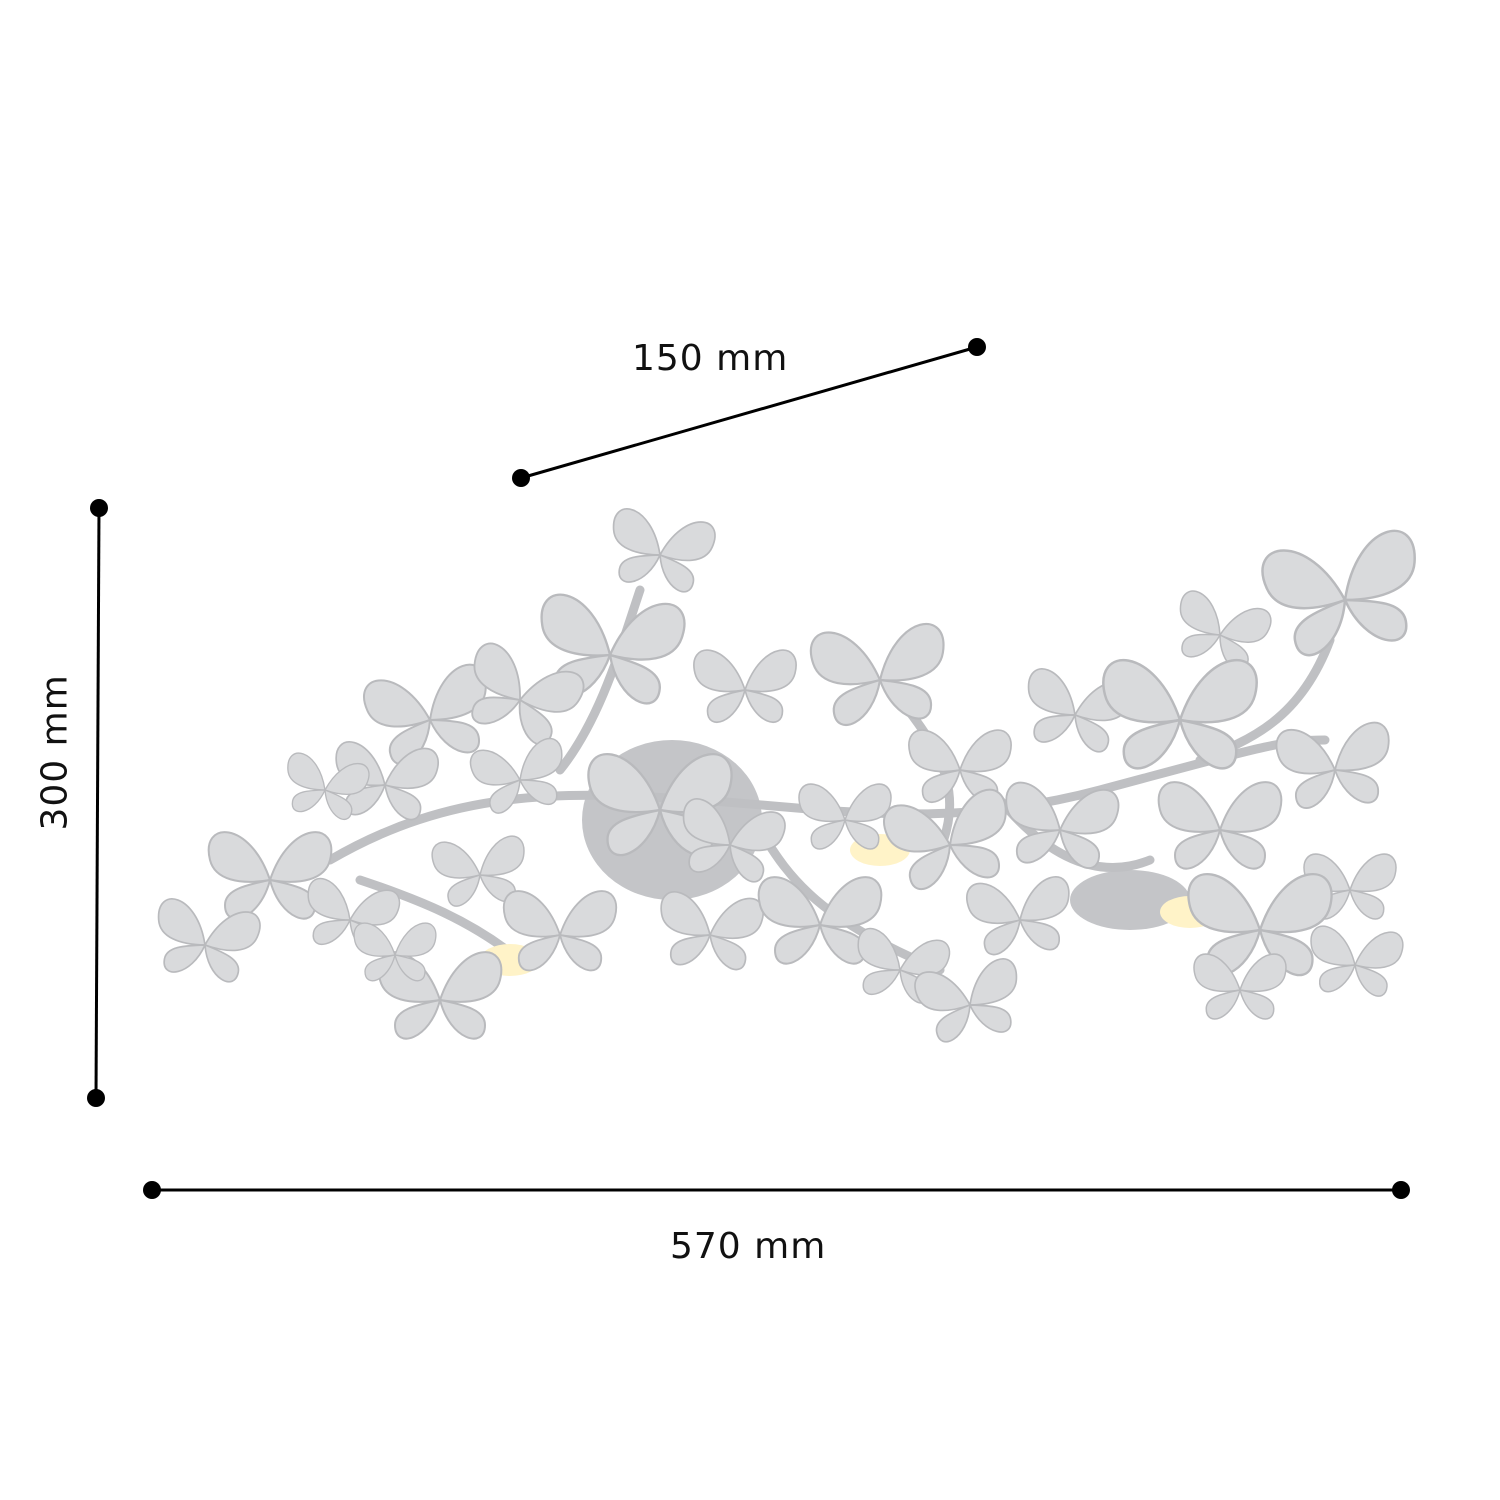  Describe the element at coordinates (600, 680) in the screenshot. I see `branch` at that location.